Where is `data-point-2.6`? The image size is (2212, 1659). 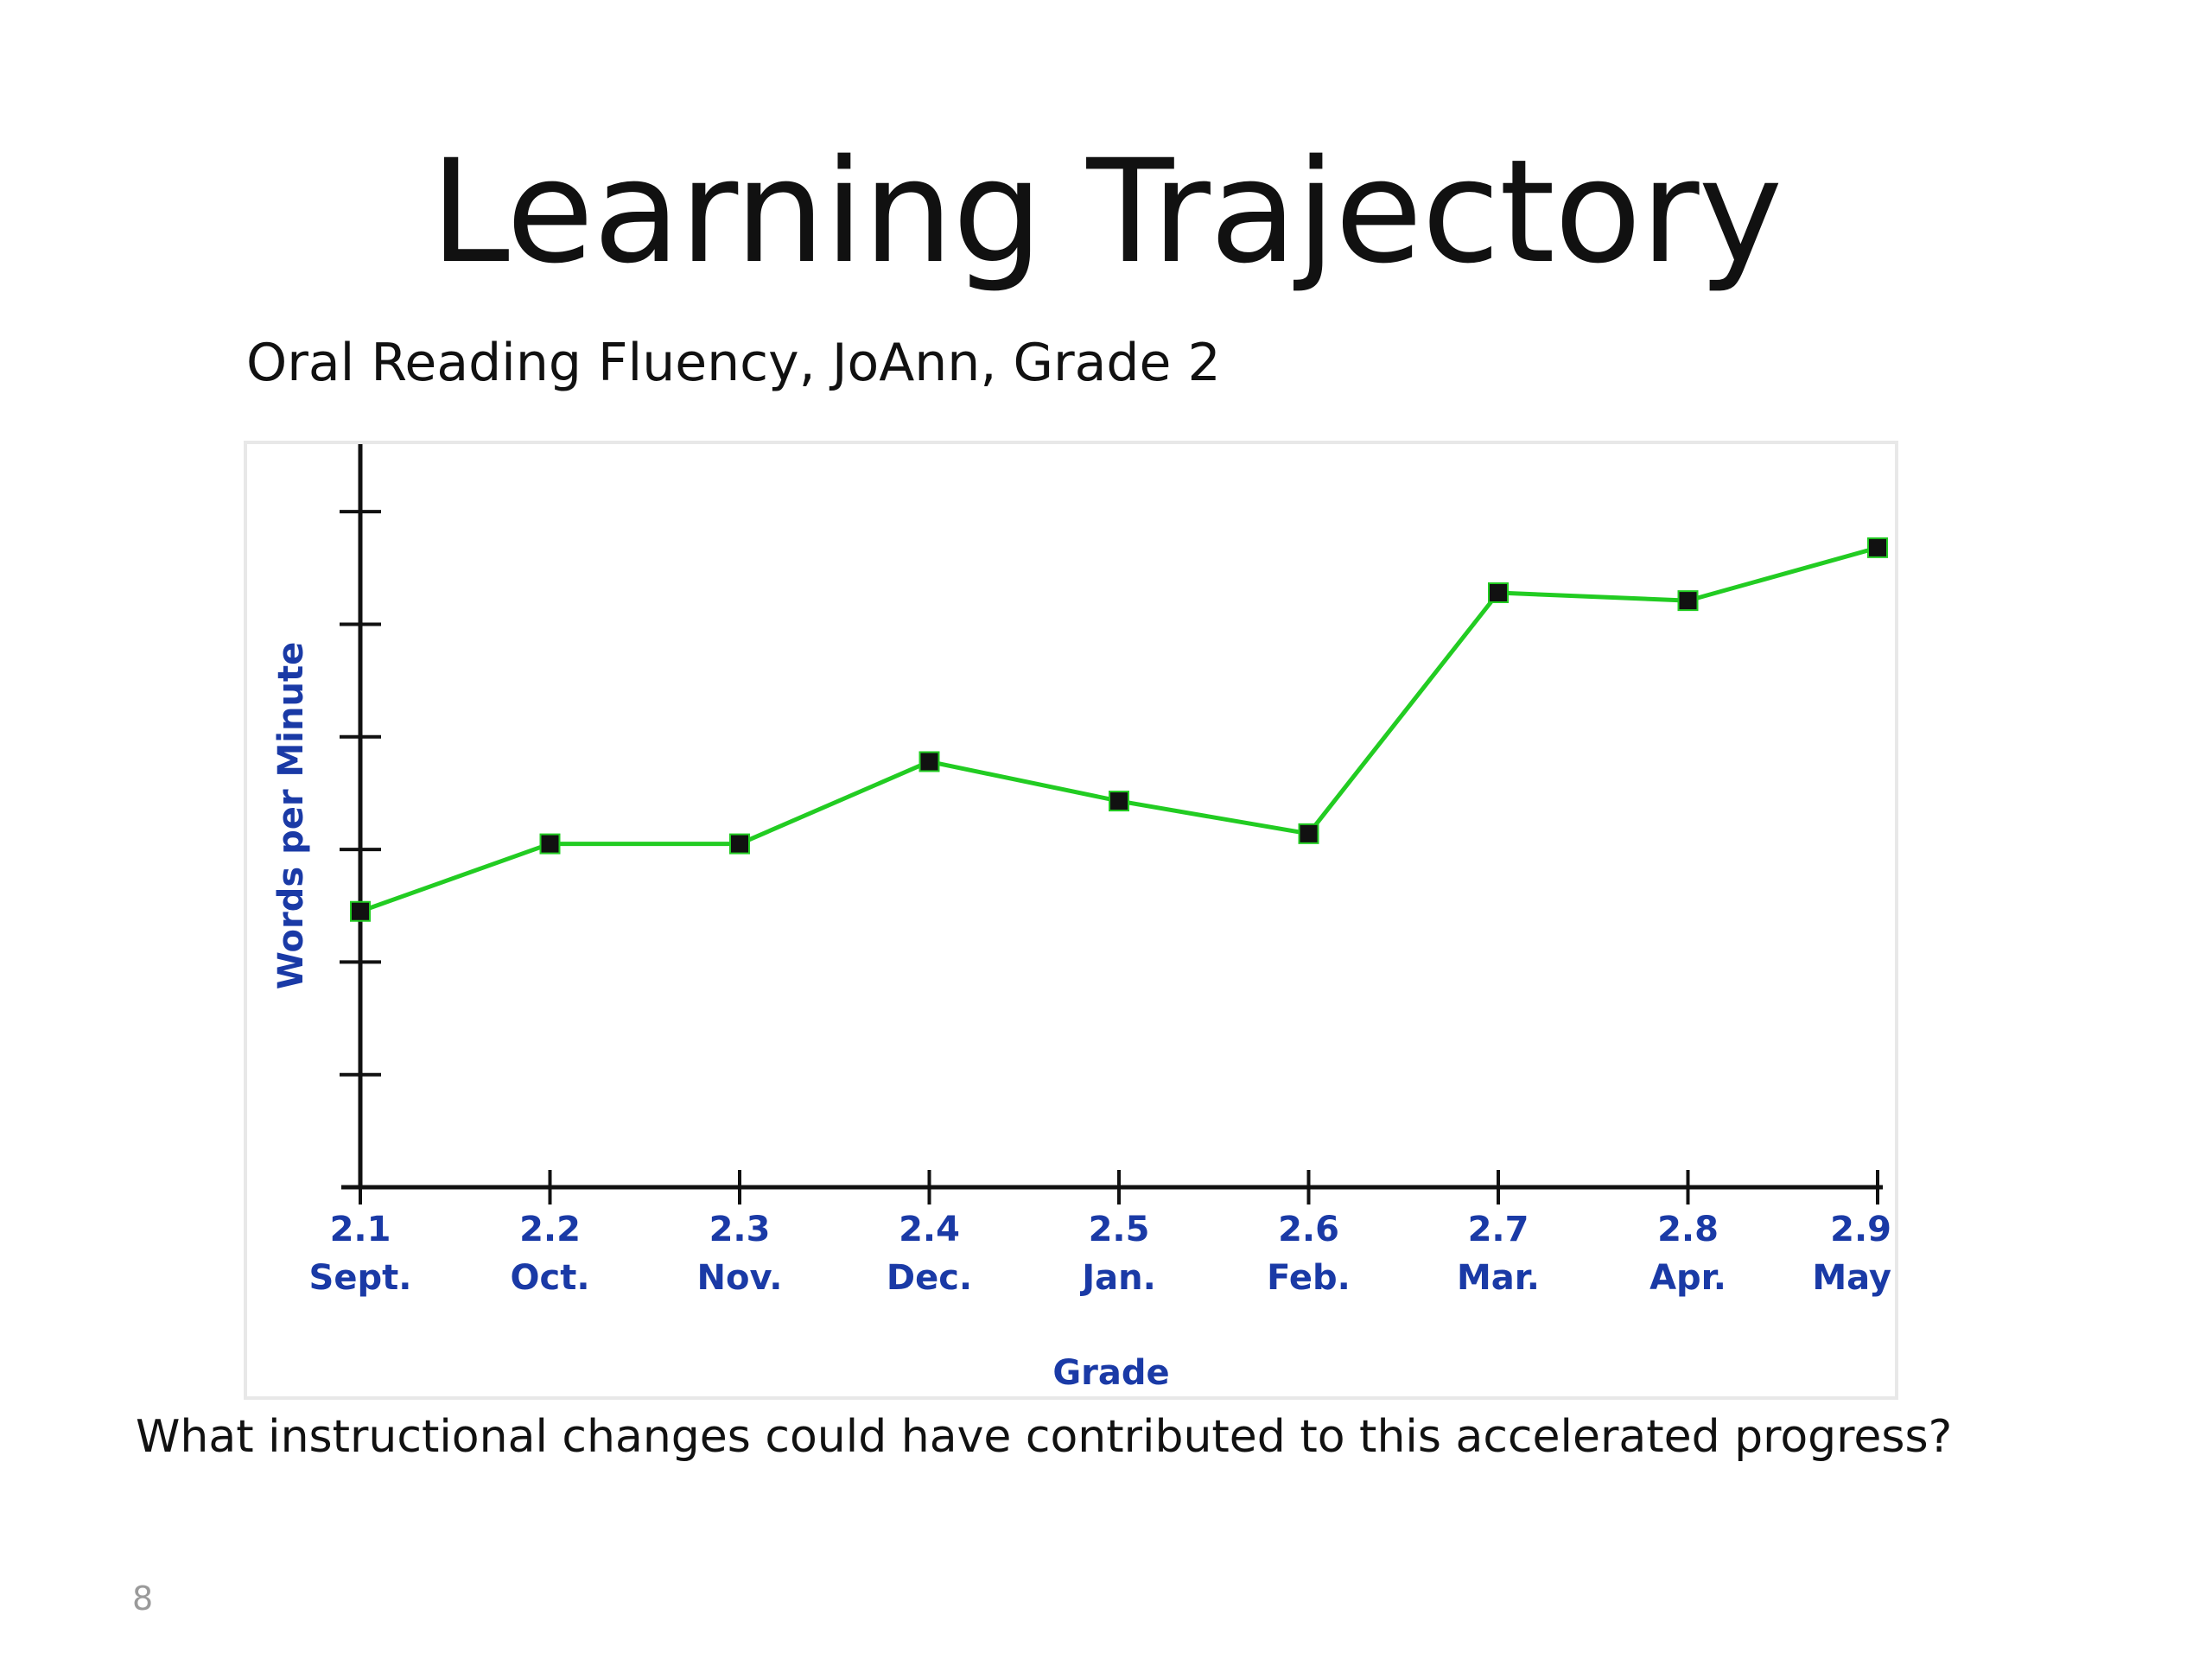
data-point-2.6 is located at coordinates (1308, 833).